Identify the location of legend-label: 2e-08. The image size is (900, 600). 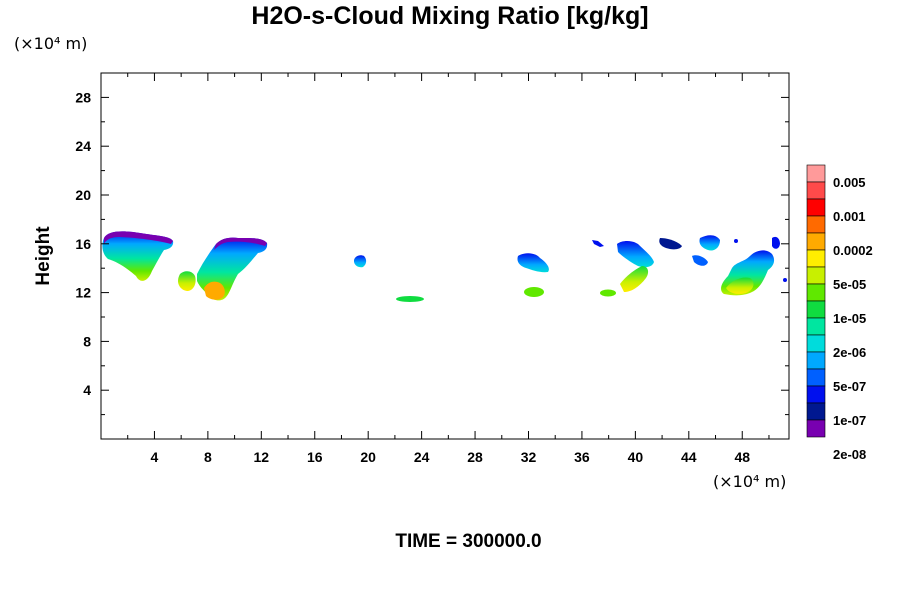
(849, 454).